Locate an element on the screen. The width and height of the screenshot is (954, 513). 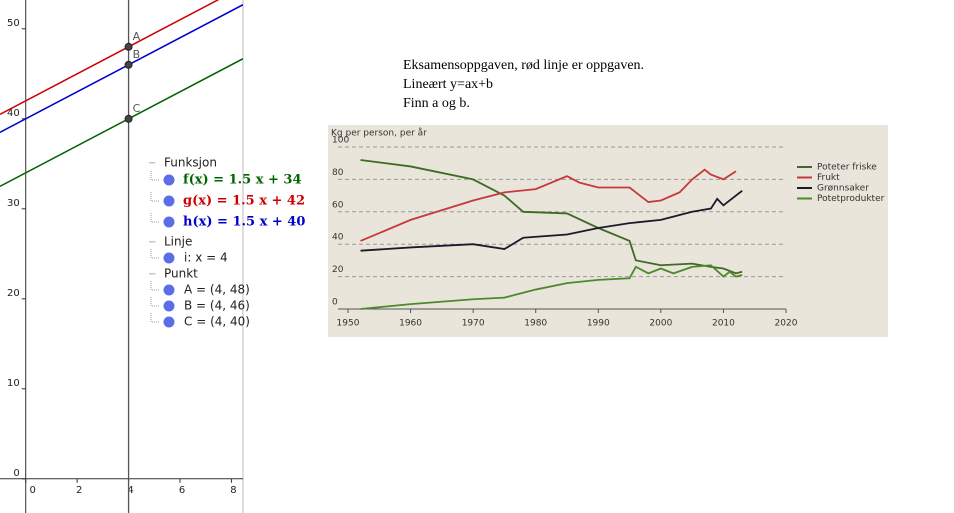
point-name: C is located at coordinates (137, 108).